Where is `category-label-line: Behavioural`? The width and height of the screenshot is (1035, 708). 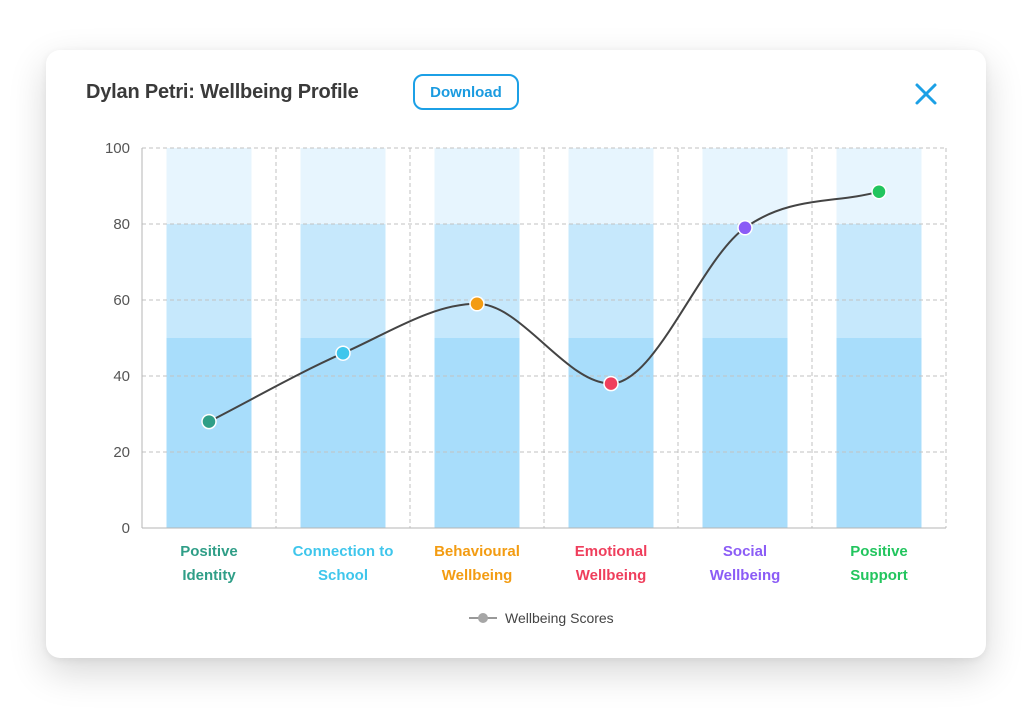
category-label-line: Behavioural is located at coordinates (477, 551).